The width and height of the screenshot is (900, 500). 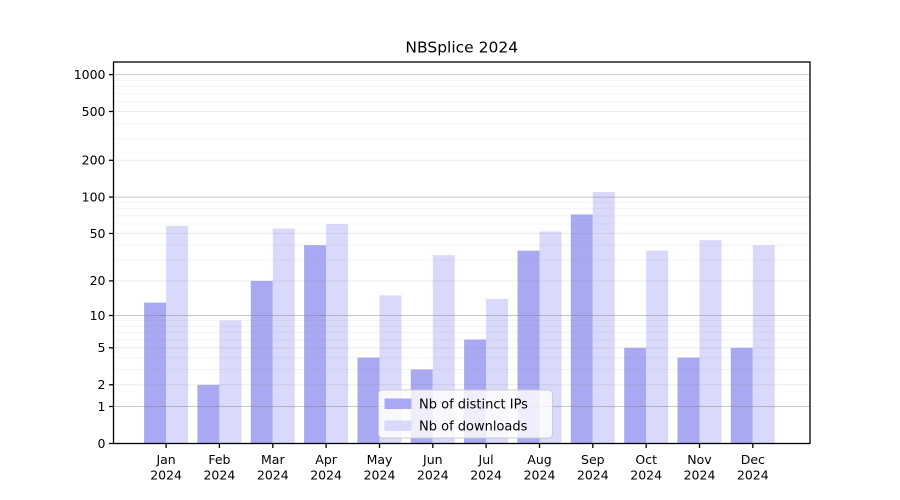 I want to click on x-tick-label-year-aug: 2024, so click(x=540, y=475).